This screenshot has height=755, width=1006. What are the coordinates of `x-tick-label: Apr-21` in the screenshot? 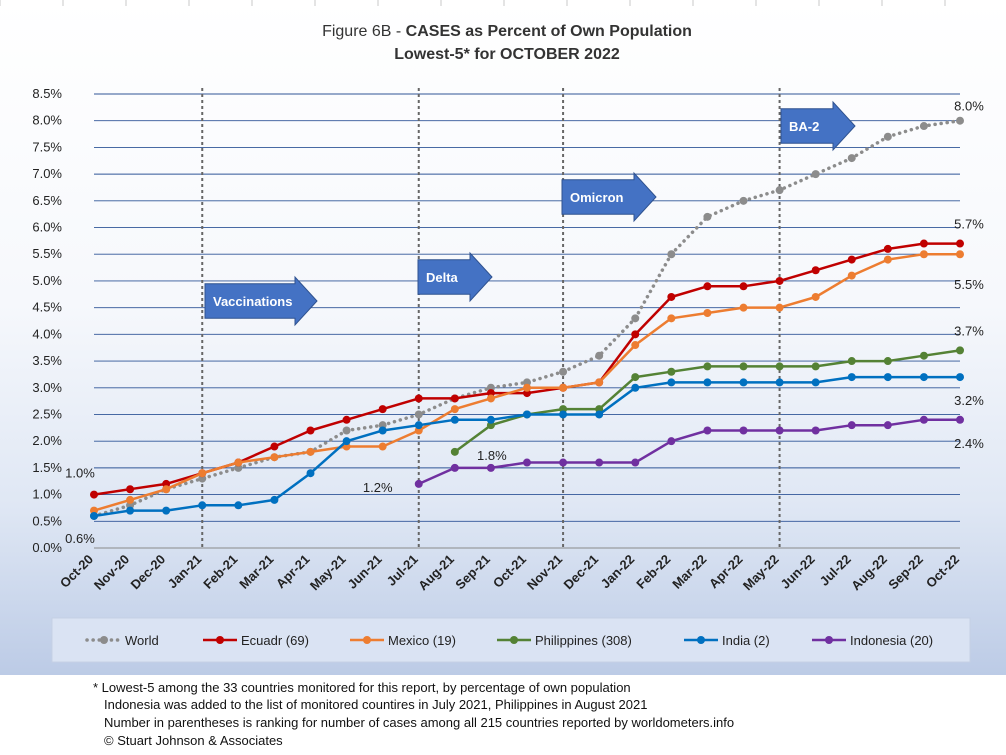 It's located at (293, 572).